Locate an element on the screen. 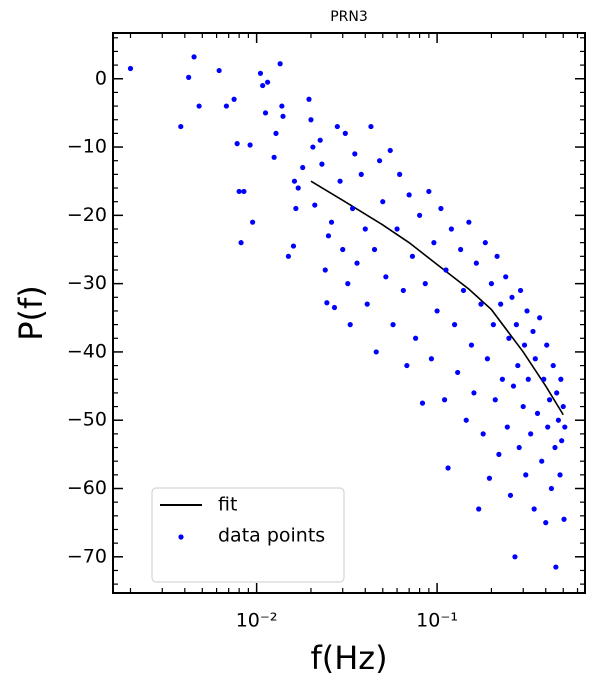 This screenshot has width=600, height=680. y-tick-label: 0 is located at coordinates (101, 78).